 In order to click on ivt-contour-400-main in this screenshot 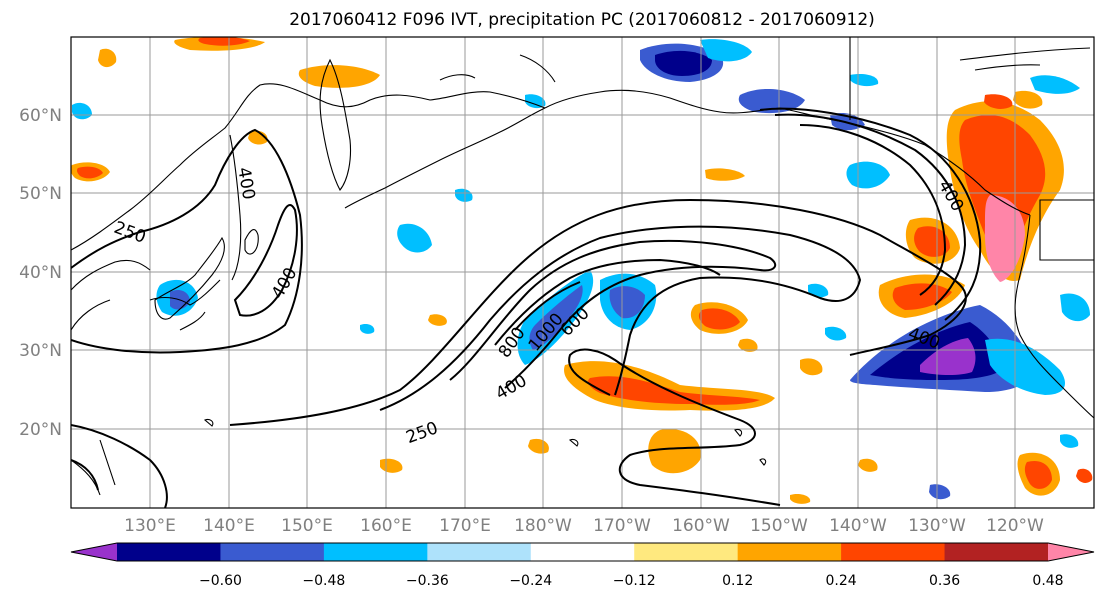, I will do `click(620, 318)`.